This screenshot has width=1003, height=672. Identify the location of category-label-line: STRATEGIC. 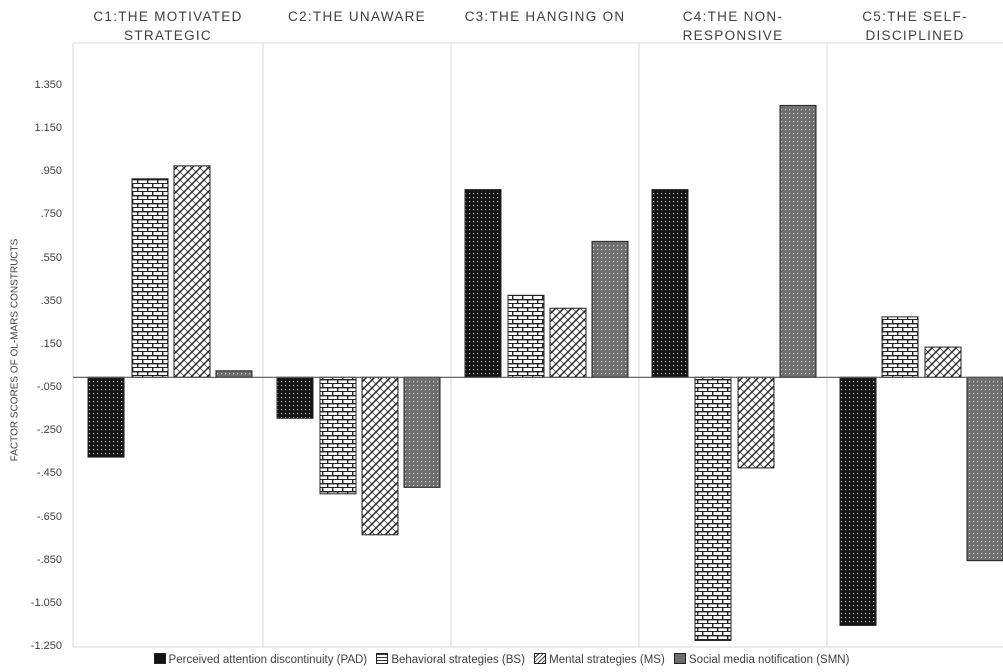
(168, 35).